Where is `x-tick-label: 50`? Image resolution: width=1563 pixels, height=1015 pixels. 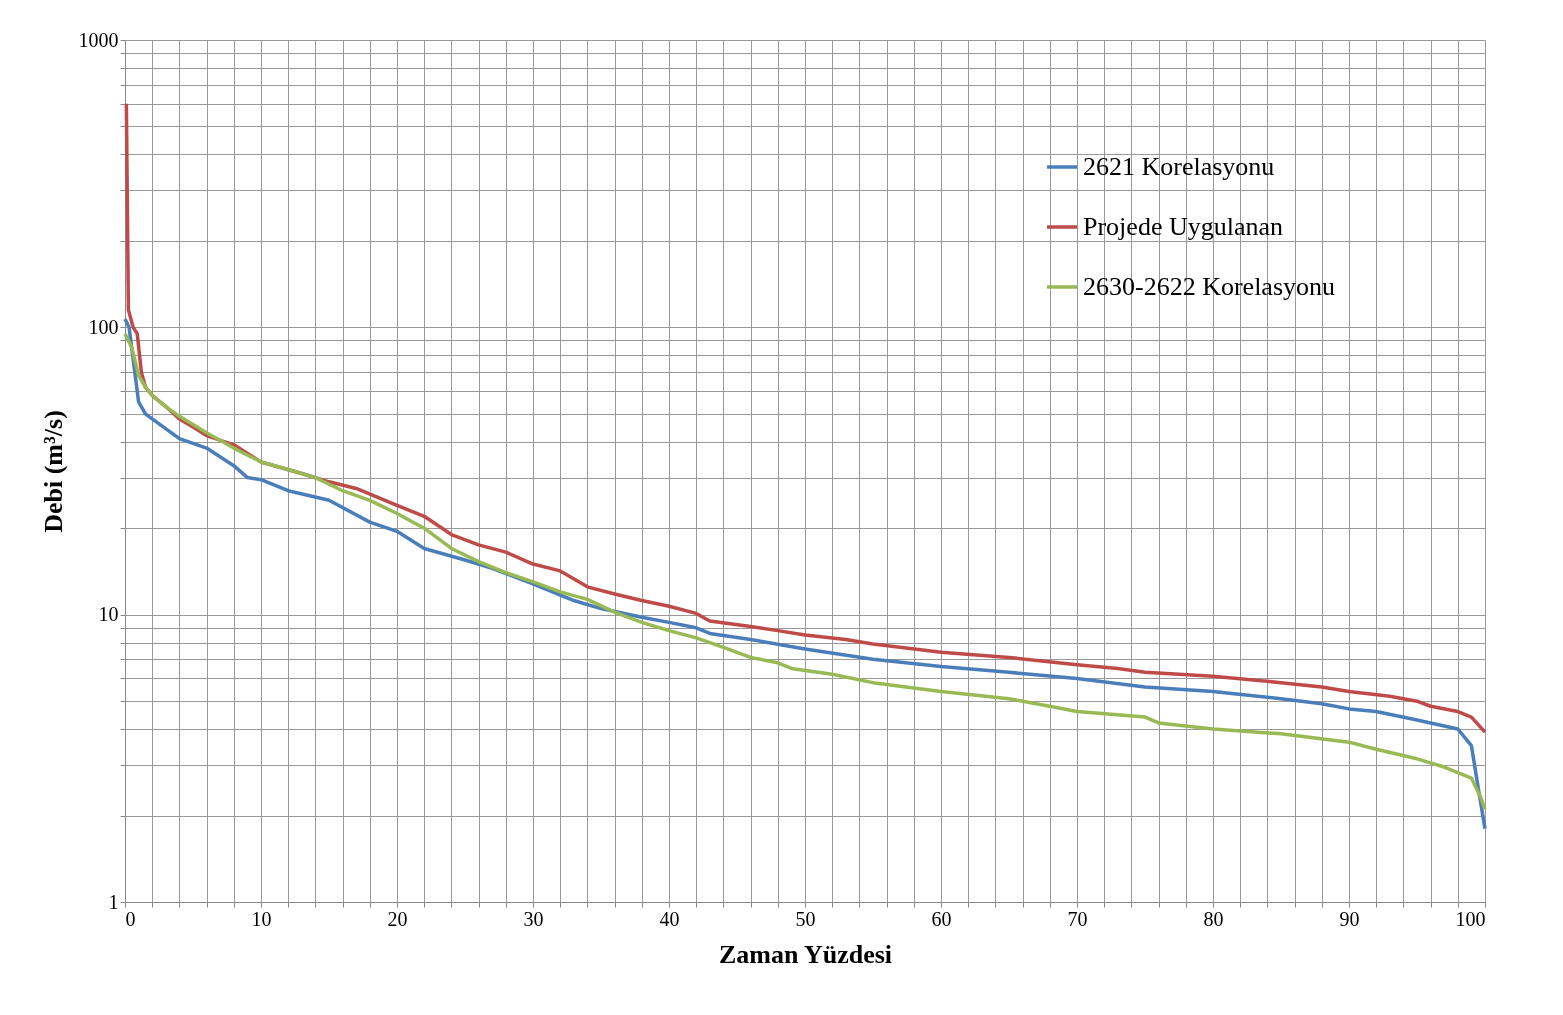
x-tick-label: 50 is located at coordinates (805, 918).